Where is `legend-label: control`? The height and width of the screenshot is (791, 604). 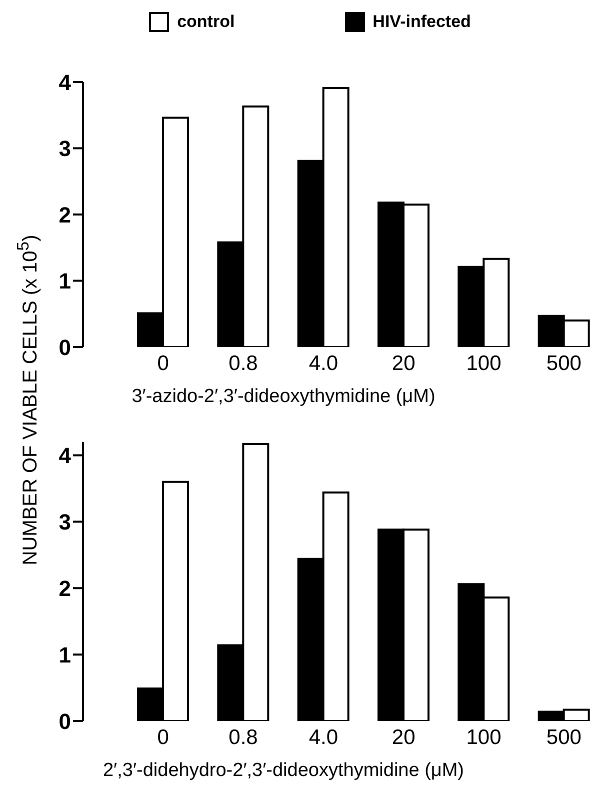 legend-label: control is located at coordinates (206, 22).